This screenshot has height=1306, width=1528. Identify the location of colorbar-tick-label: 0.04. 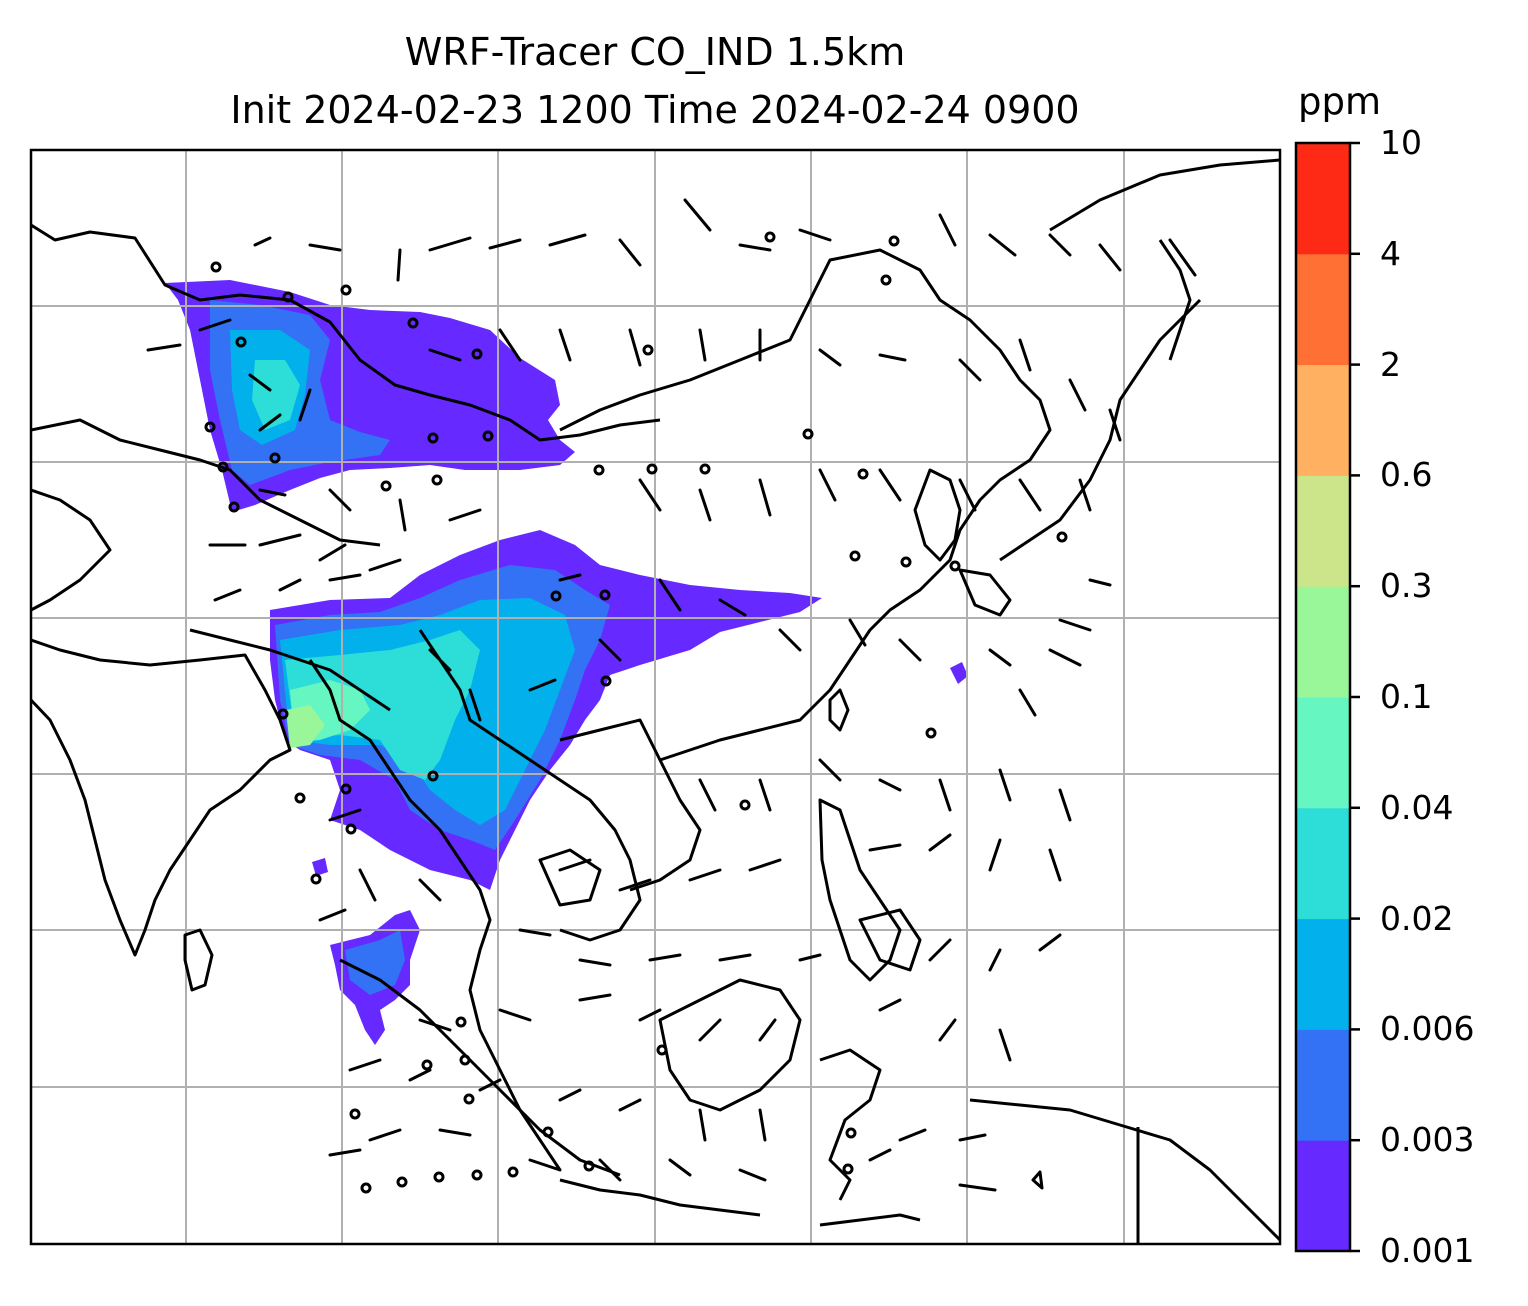
(1417, 807).